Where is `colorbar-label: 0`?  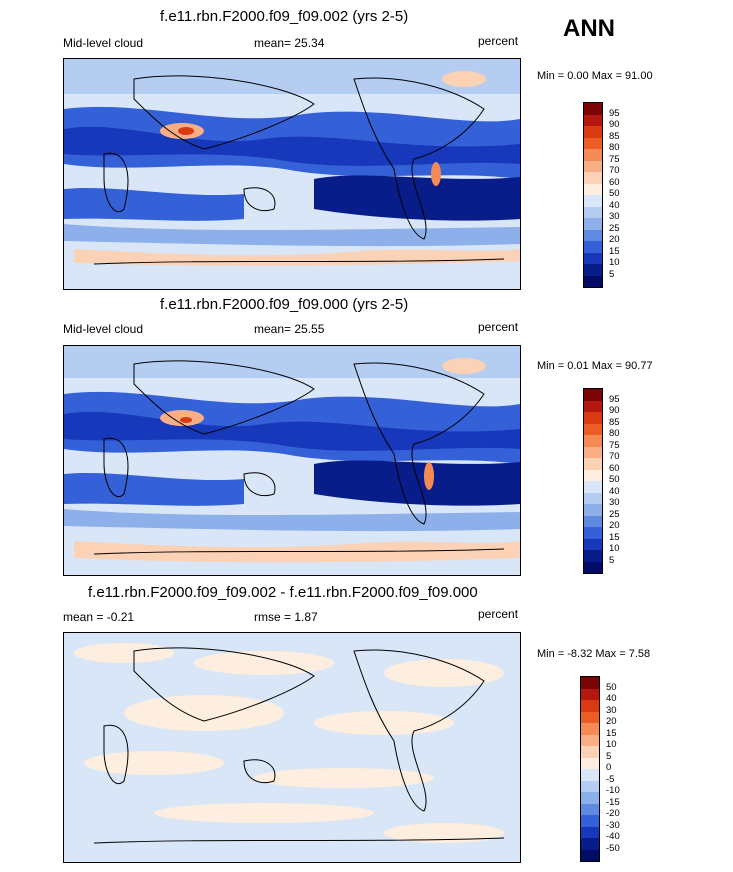 colorbar-label: 0 is located at coordinates (609, 767).